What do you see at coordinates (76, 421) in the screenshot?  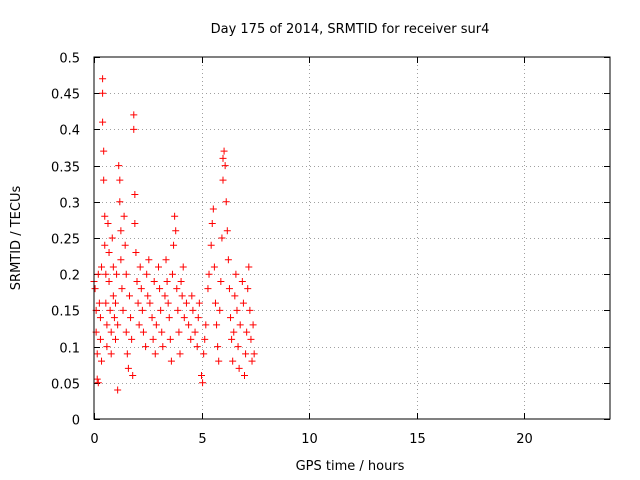 I see `y-tick-label: 0` at bounding box center [76, 421].